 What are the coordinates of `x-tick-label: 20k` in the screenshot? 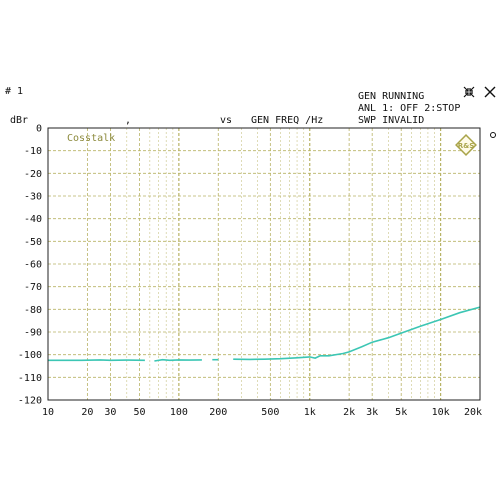 It's located at (473, 412).